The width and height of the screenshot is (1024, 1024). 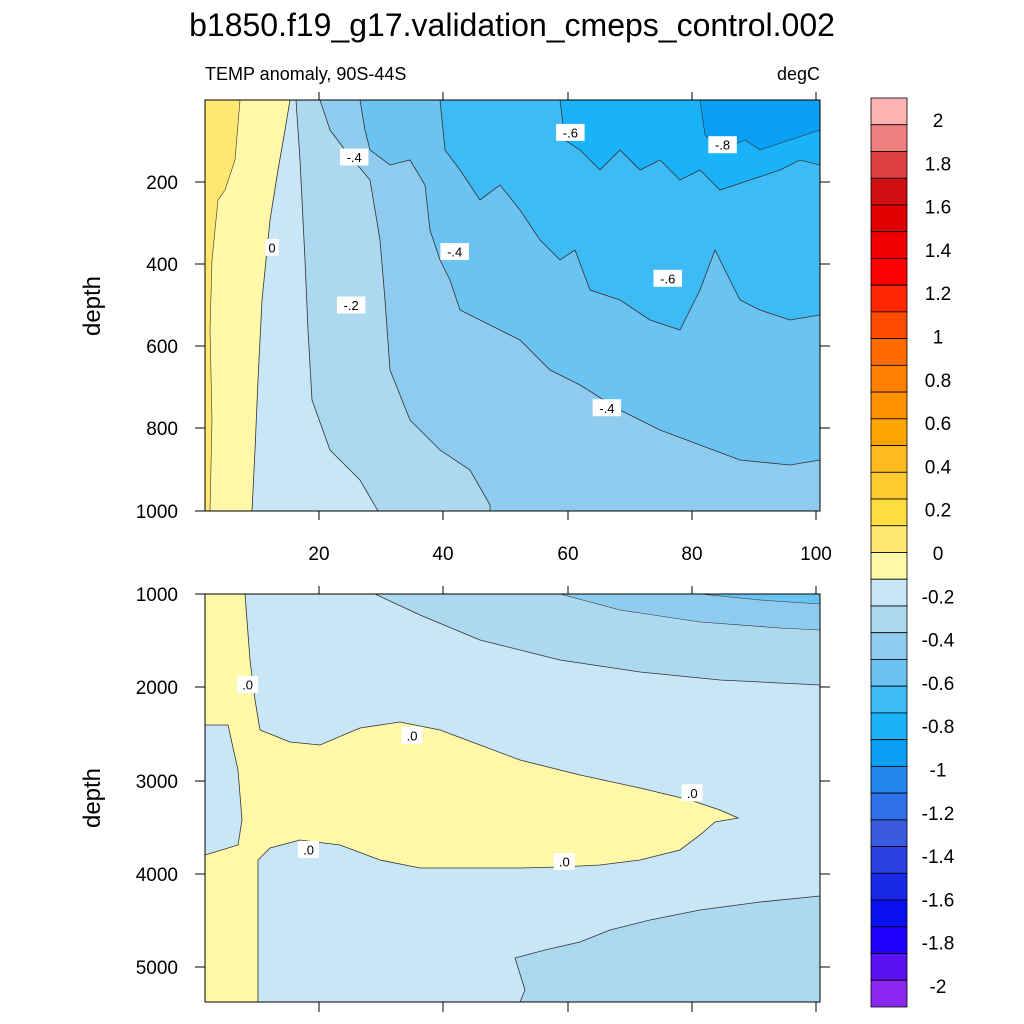 I want to click on colorbar-label: -2, so click(x=938, y=987).